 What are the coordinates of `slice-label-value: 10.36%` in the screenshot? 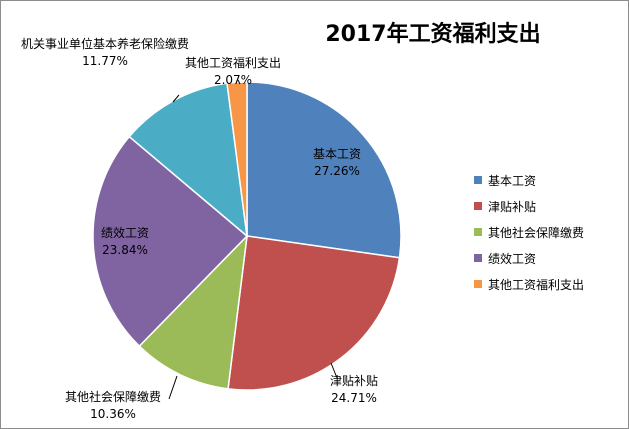 It's located at (113, 414).